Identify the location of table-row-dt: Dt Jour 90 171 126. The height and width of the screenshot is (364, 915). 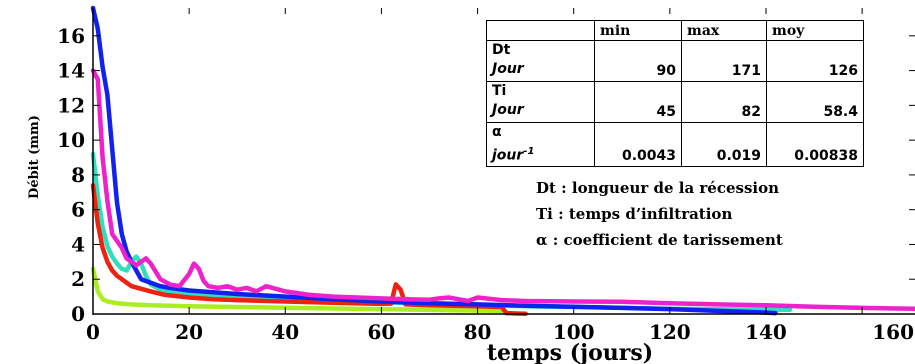
(675, 61).